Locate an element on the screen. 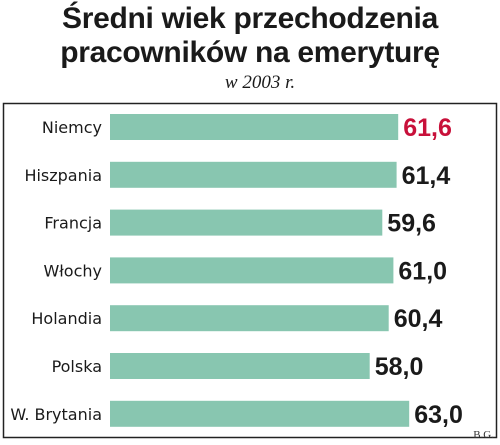 Image resolution: width=500 pixels, height=445 pixels. chart-title-line-1: Średni wiek przechodzenia is located at coordinates (250, 18).